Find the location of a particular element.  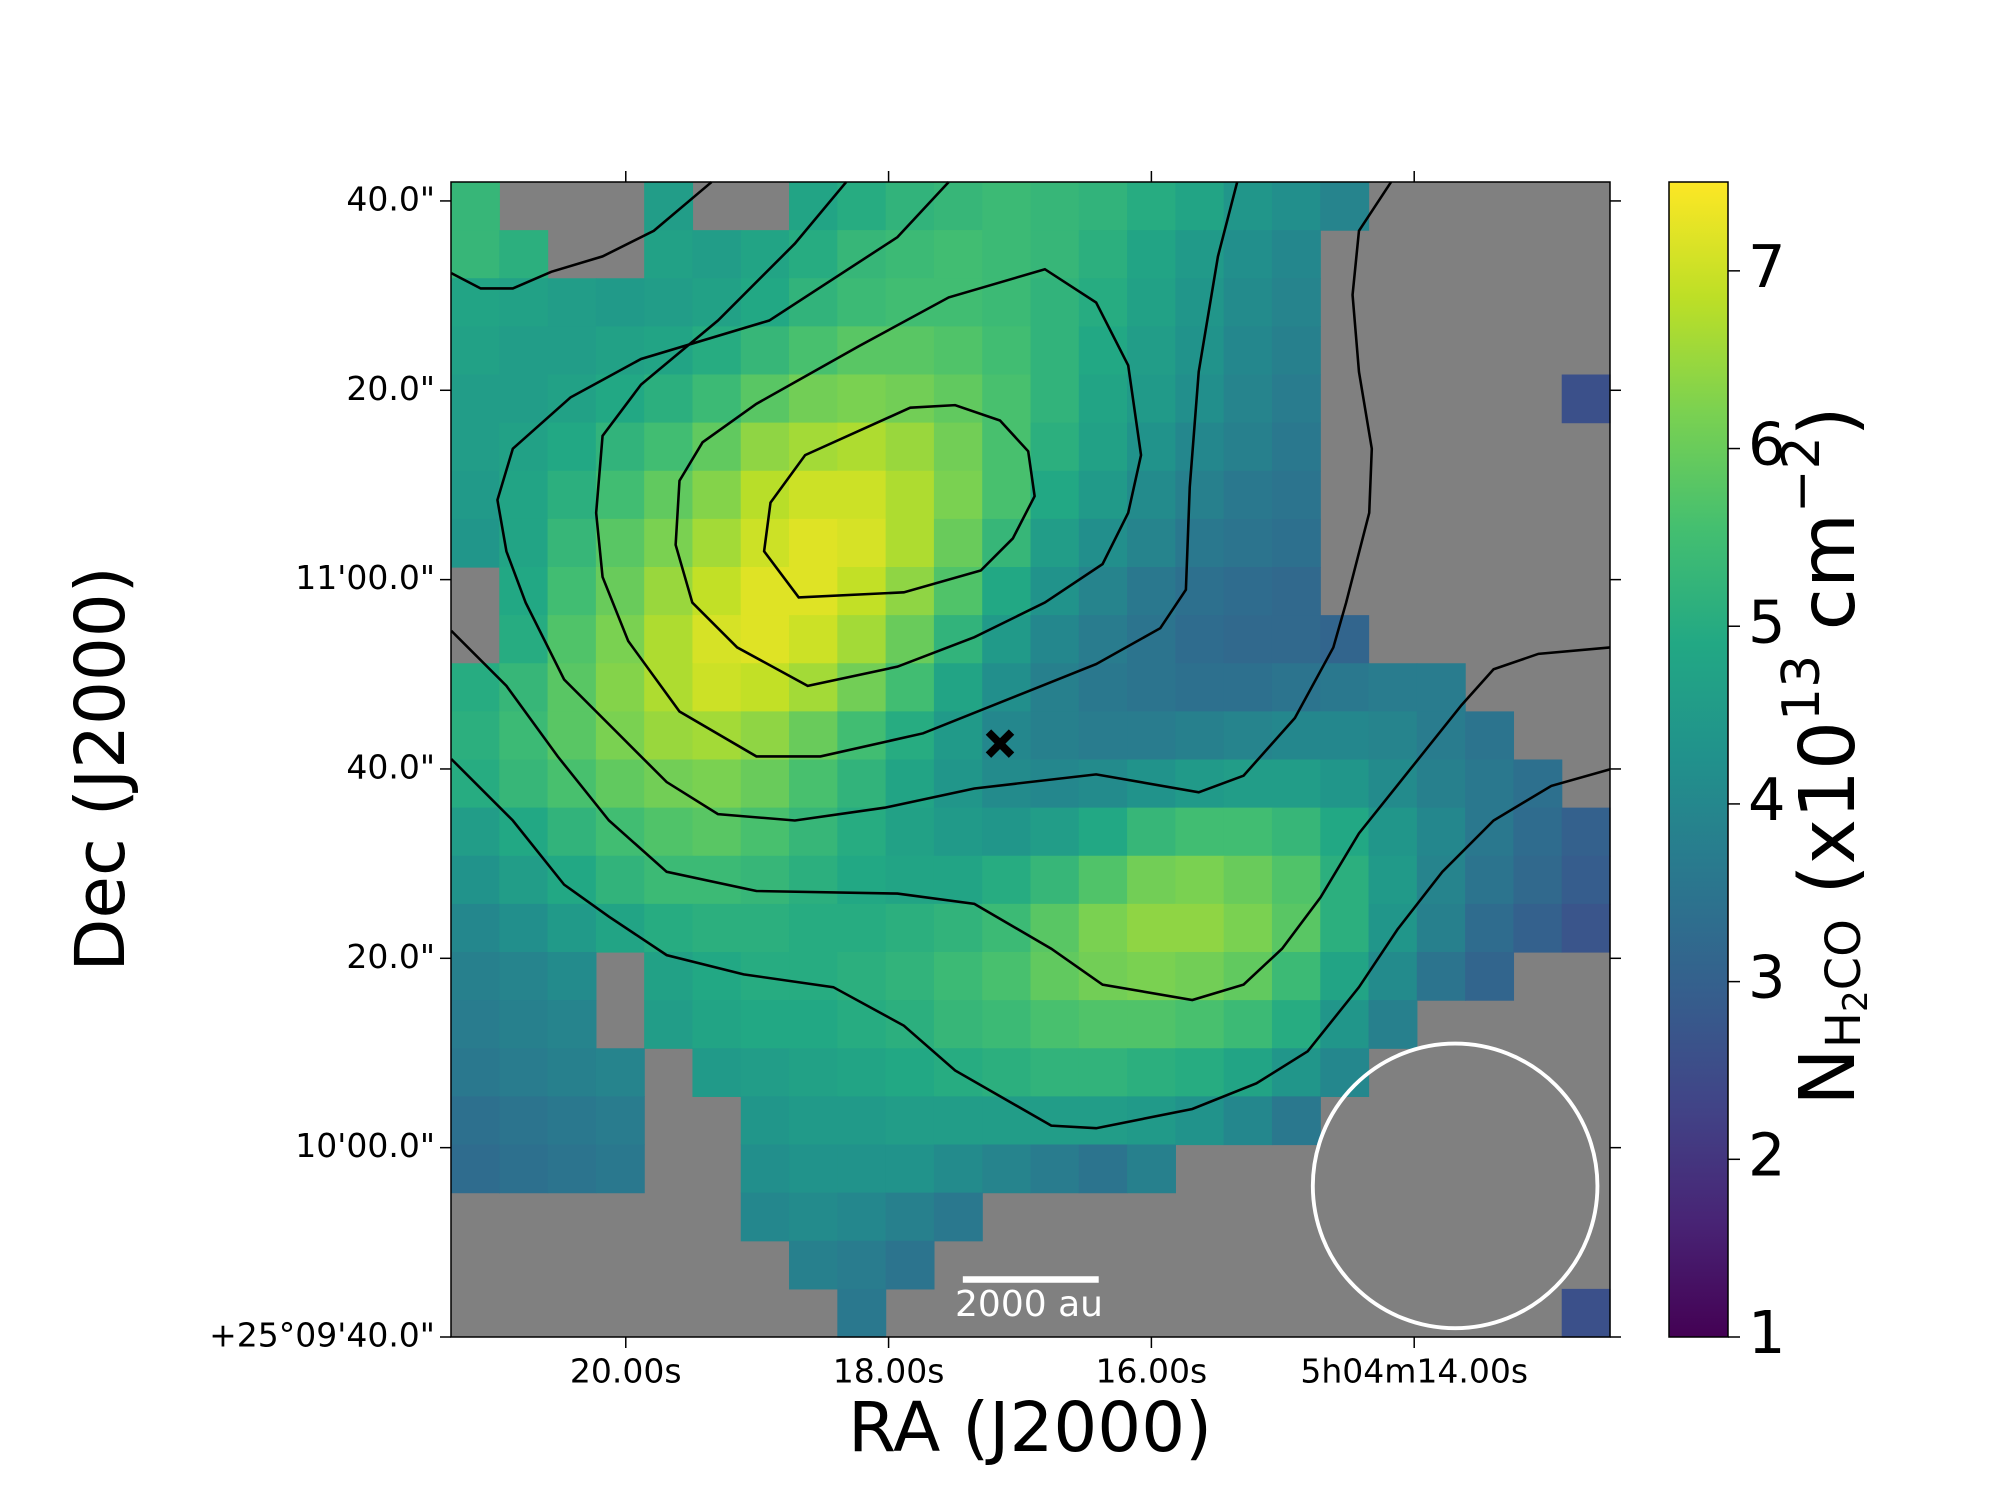

colorbar-tick-label: 7 is located at coordinates (1767, 266).